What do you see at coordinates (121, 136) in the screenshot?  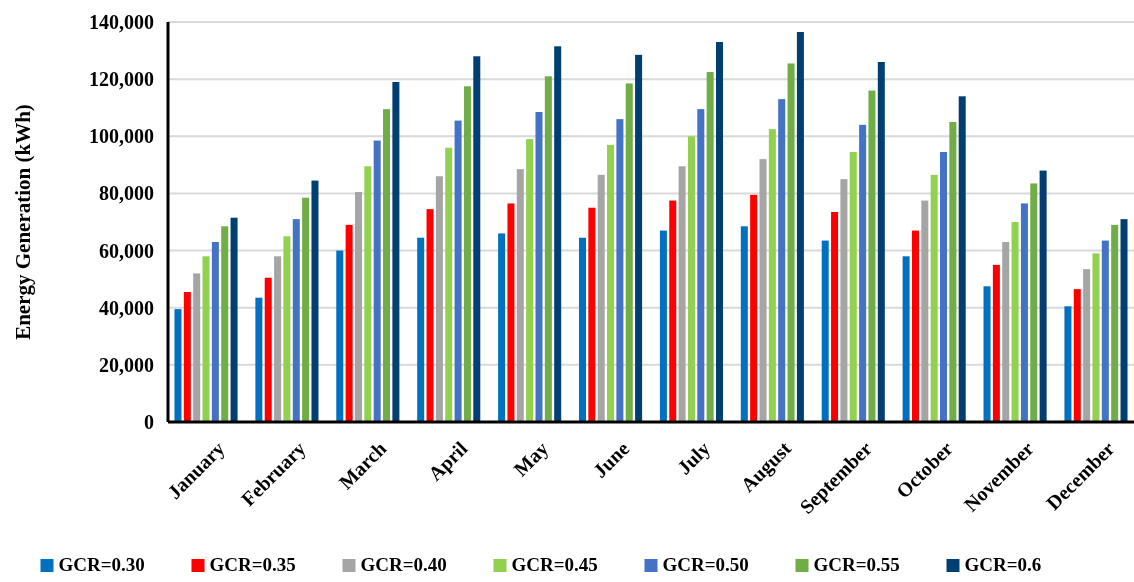 I see `y-tick-label: 100,000` at bounding box center [121, 136].